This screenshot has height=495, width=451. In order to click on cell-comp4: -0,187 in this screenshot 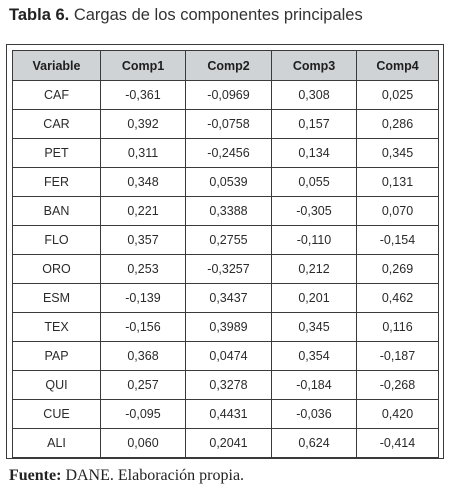, I will do `click(397, 356)`.